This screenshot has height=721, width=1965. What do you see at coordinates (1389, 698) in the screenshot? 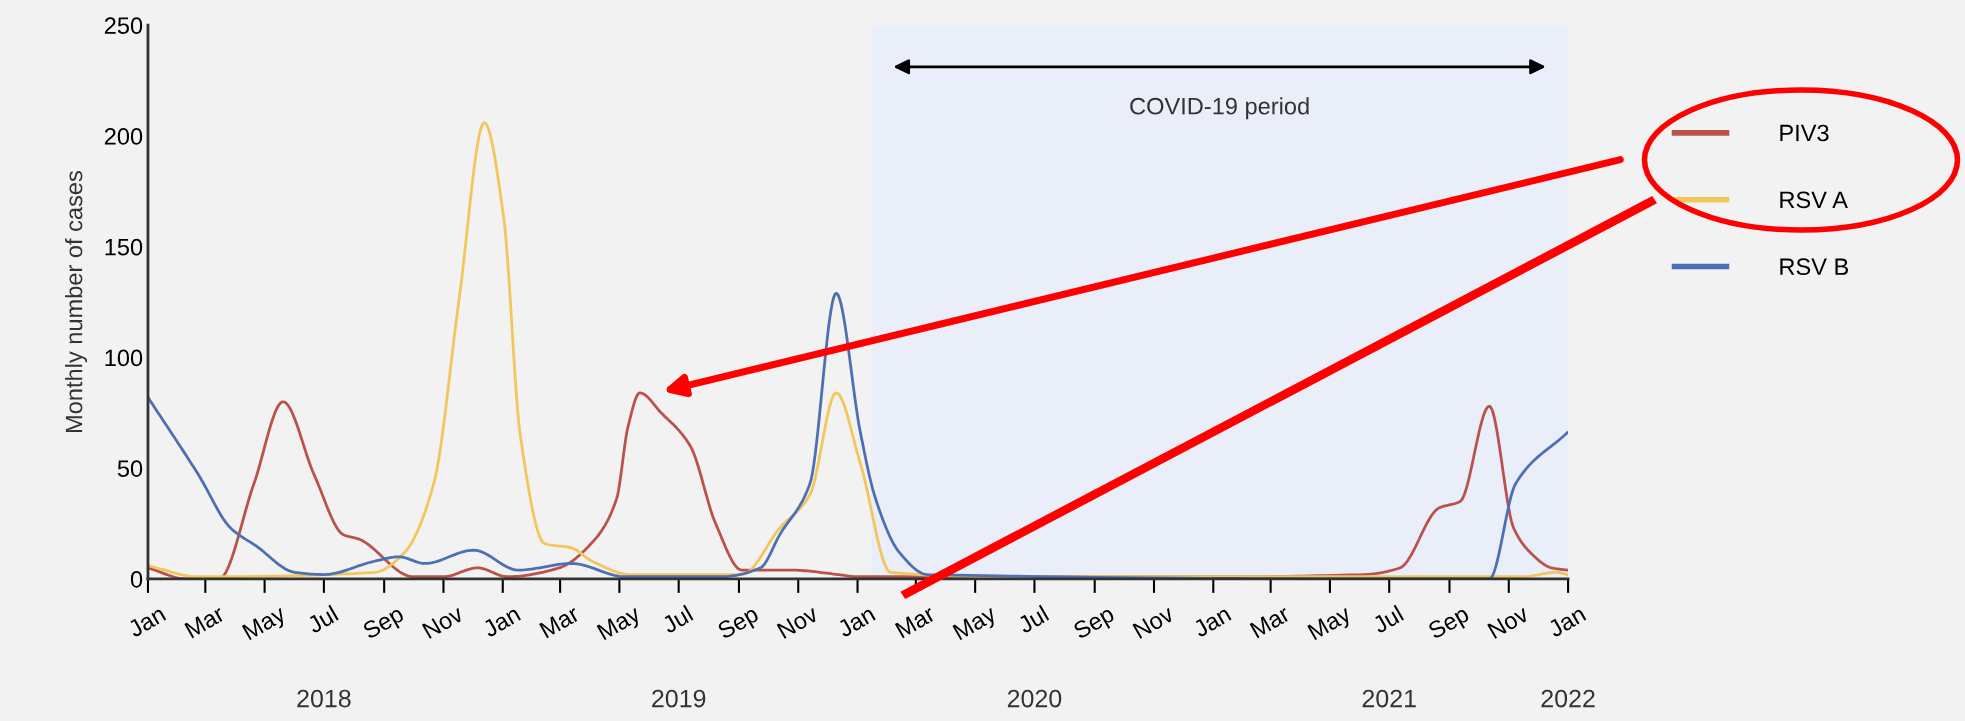
I see `x2-tick-label: 2021` at bounding box center [1389, 698].